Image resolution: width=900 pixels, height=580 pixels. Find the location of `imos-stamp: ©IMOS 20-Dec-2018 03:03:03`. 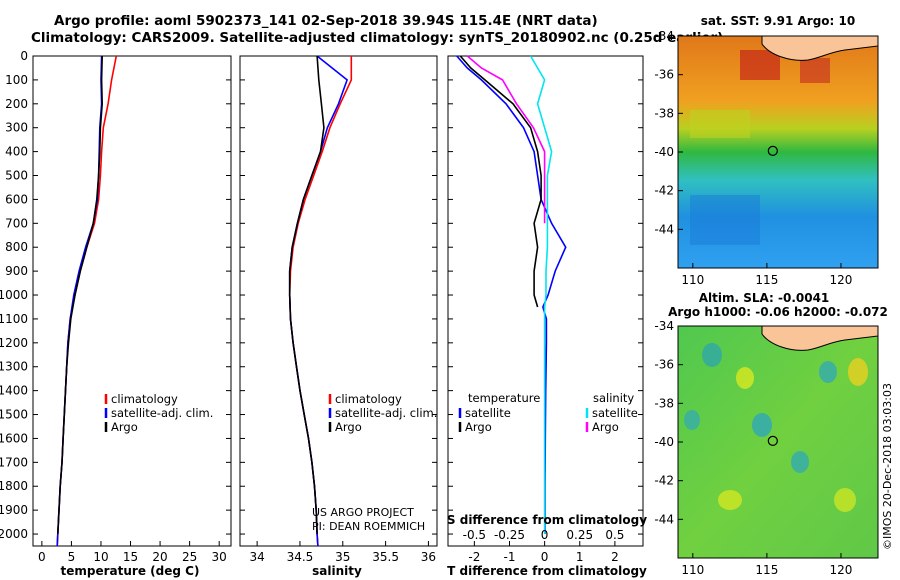

imos-stamp: ©IMOS 20-Dec-2018 03:03:03 is located at coordinates (887, 466).